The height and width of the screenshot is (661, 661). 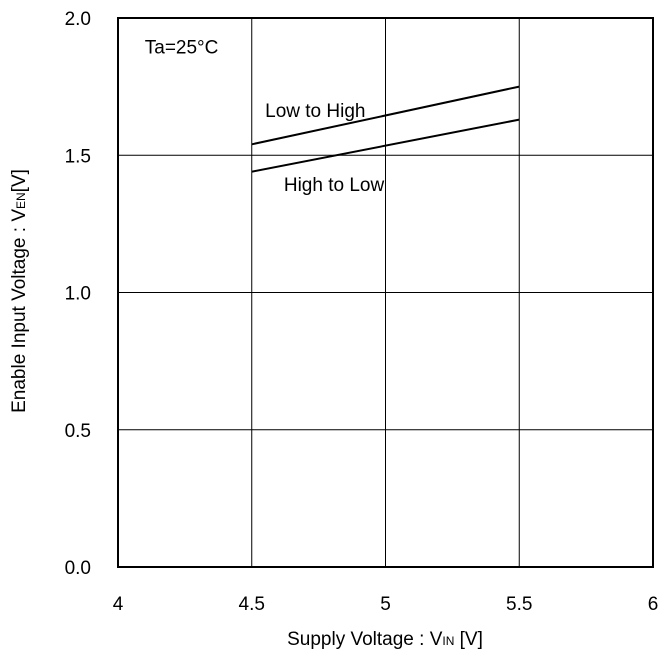 I want to click on annotation-0: Ta=25°C, so click(x=182, y=48).